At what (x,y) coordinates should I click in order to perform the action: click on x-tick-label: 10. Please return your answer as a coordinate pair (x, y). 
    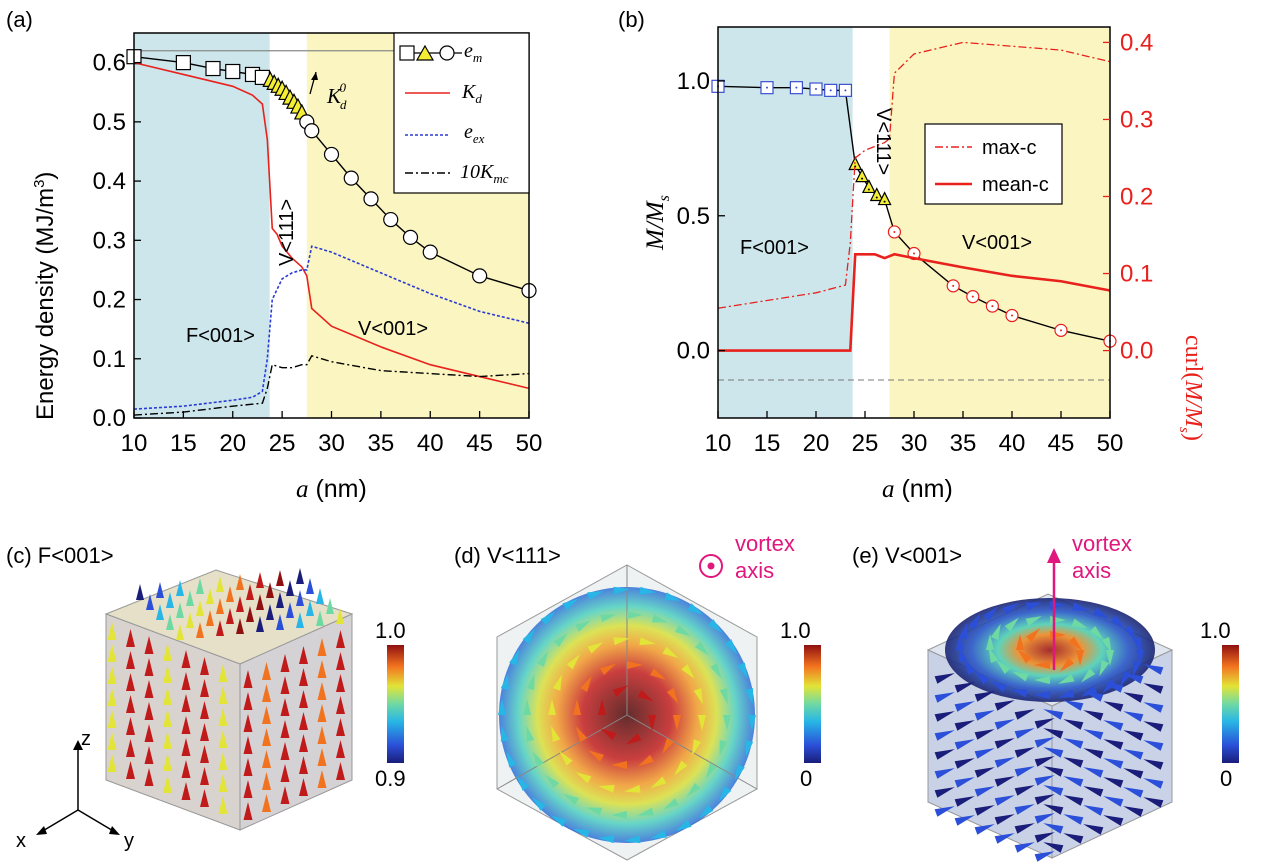
    Looking at the image, I should click on (718, 443).